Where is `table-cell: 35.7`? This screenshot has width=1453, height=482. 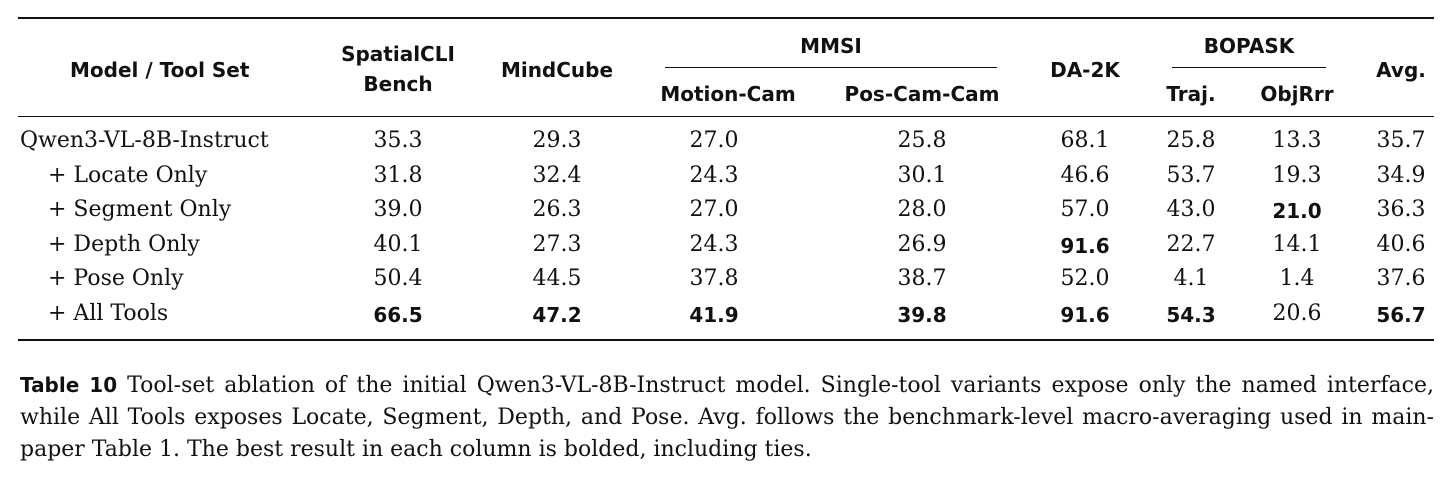 table-cell: 35.7 is located at coordinates (1401, 140).